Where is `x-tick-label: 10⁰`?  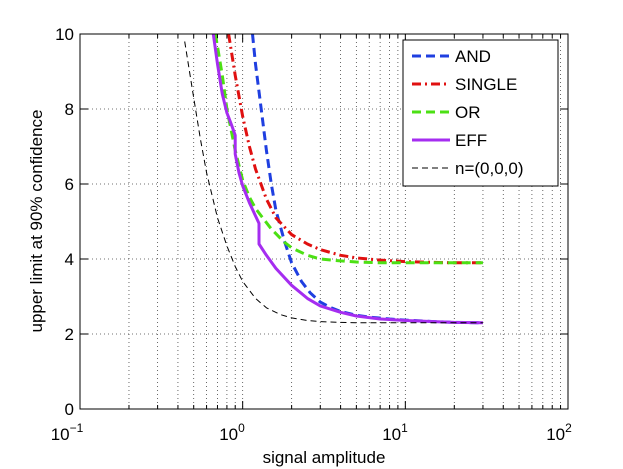
x-tick-label: 10⁰ is located at coordinates (232, 432).